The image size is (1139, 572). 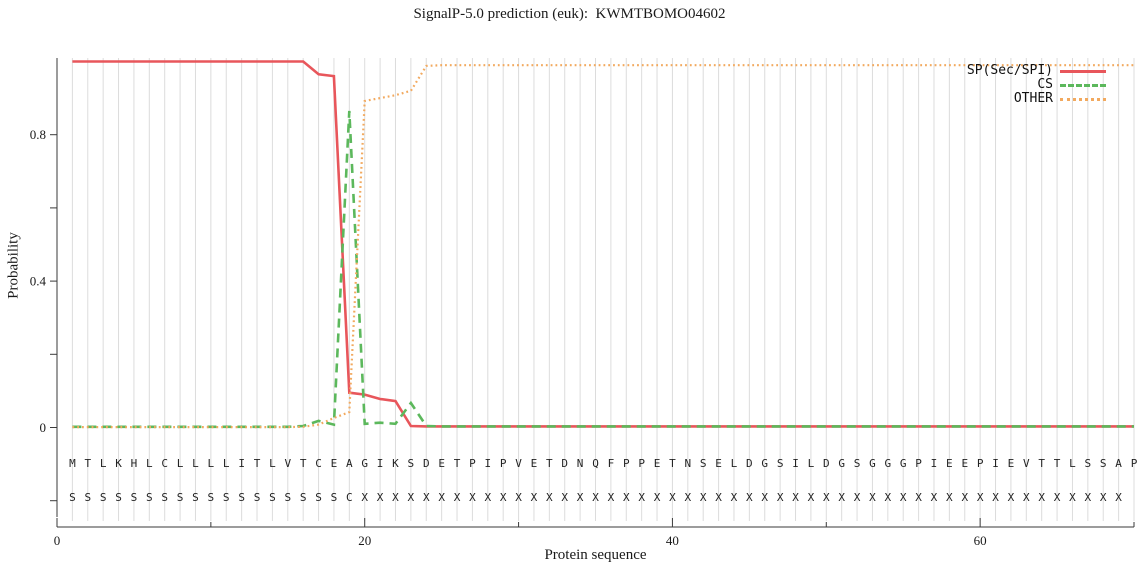 I want to click on legend-row: SP(Sec/SPI), so click(x=1036, y=71).